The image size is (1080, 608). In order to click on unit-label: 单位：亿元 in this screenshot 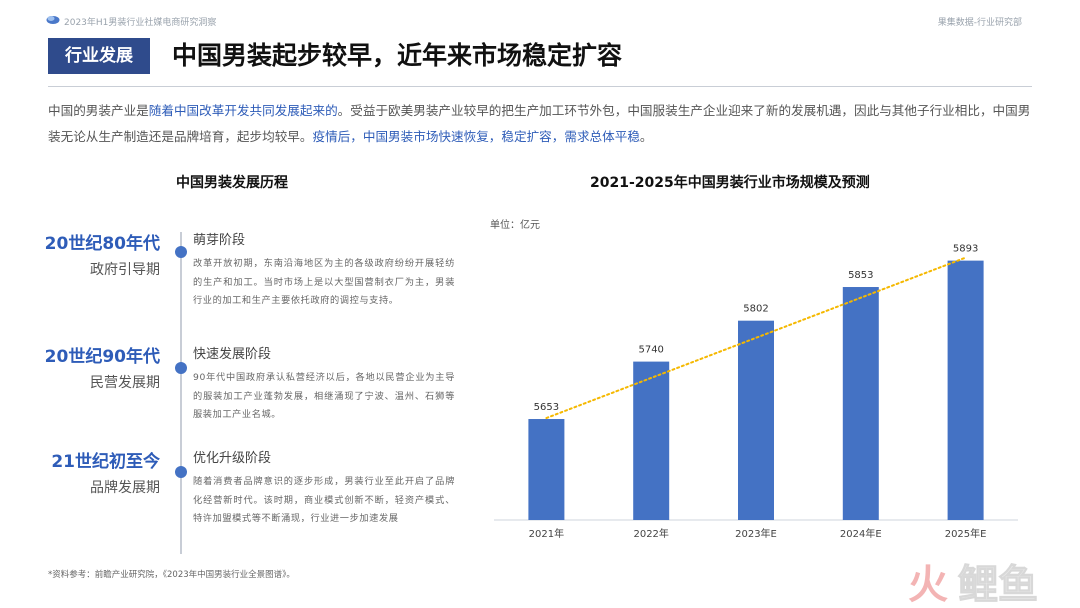, I will do `click(515, 225)`.